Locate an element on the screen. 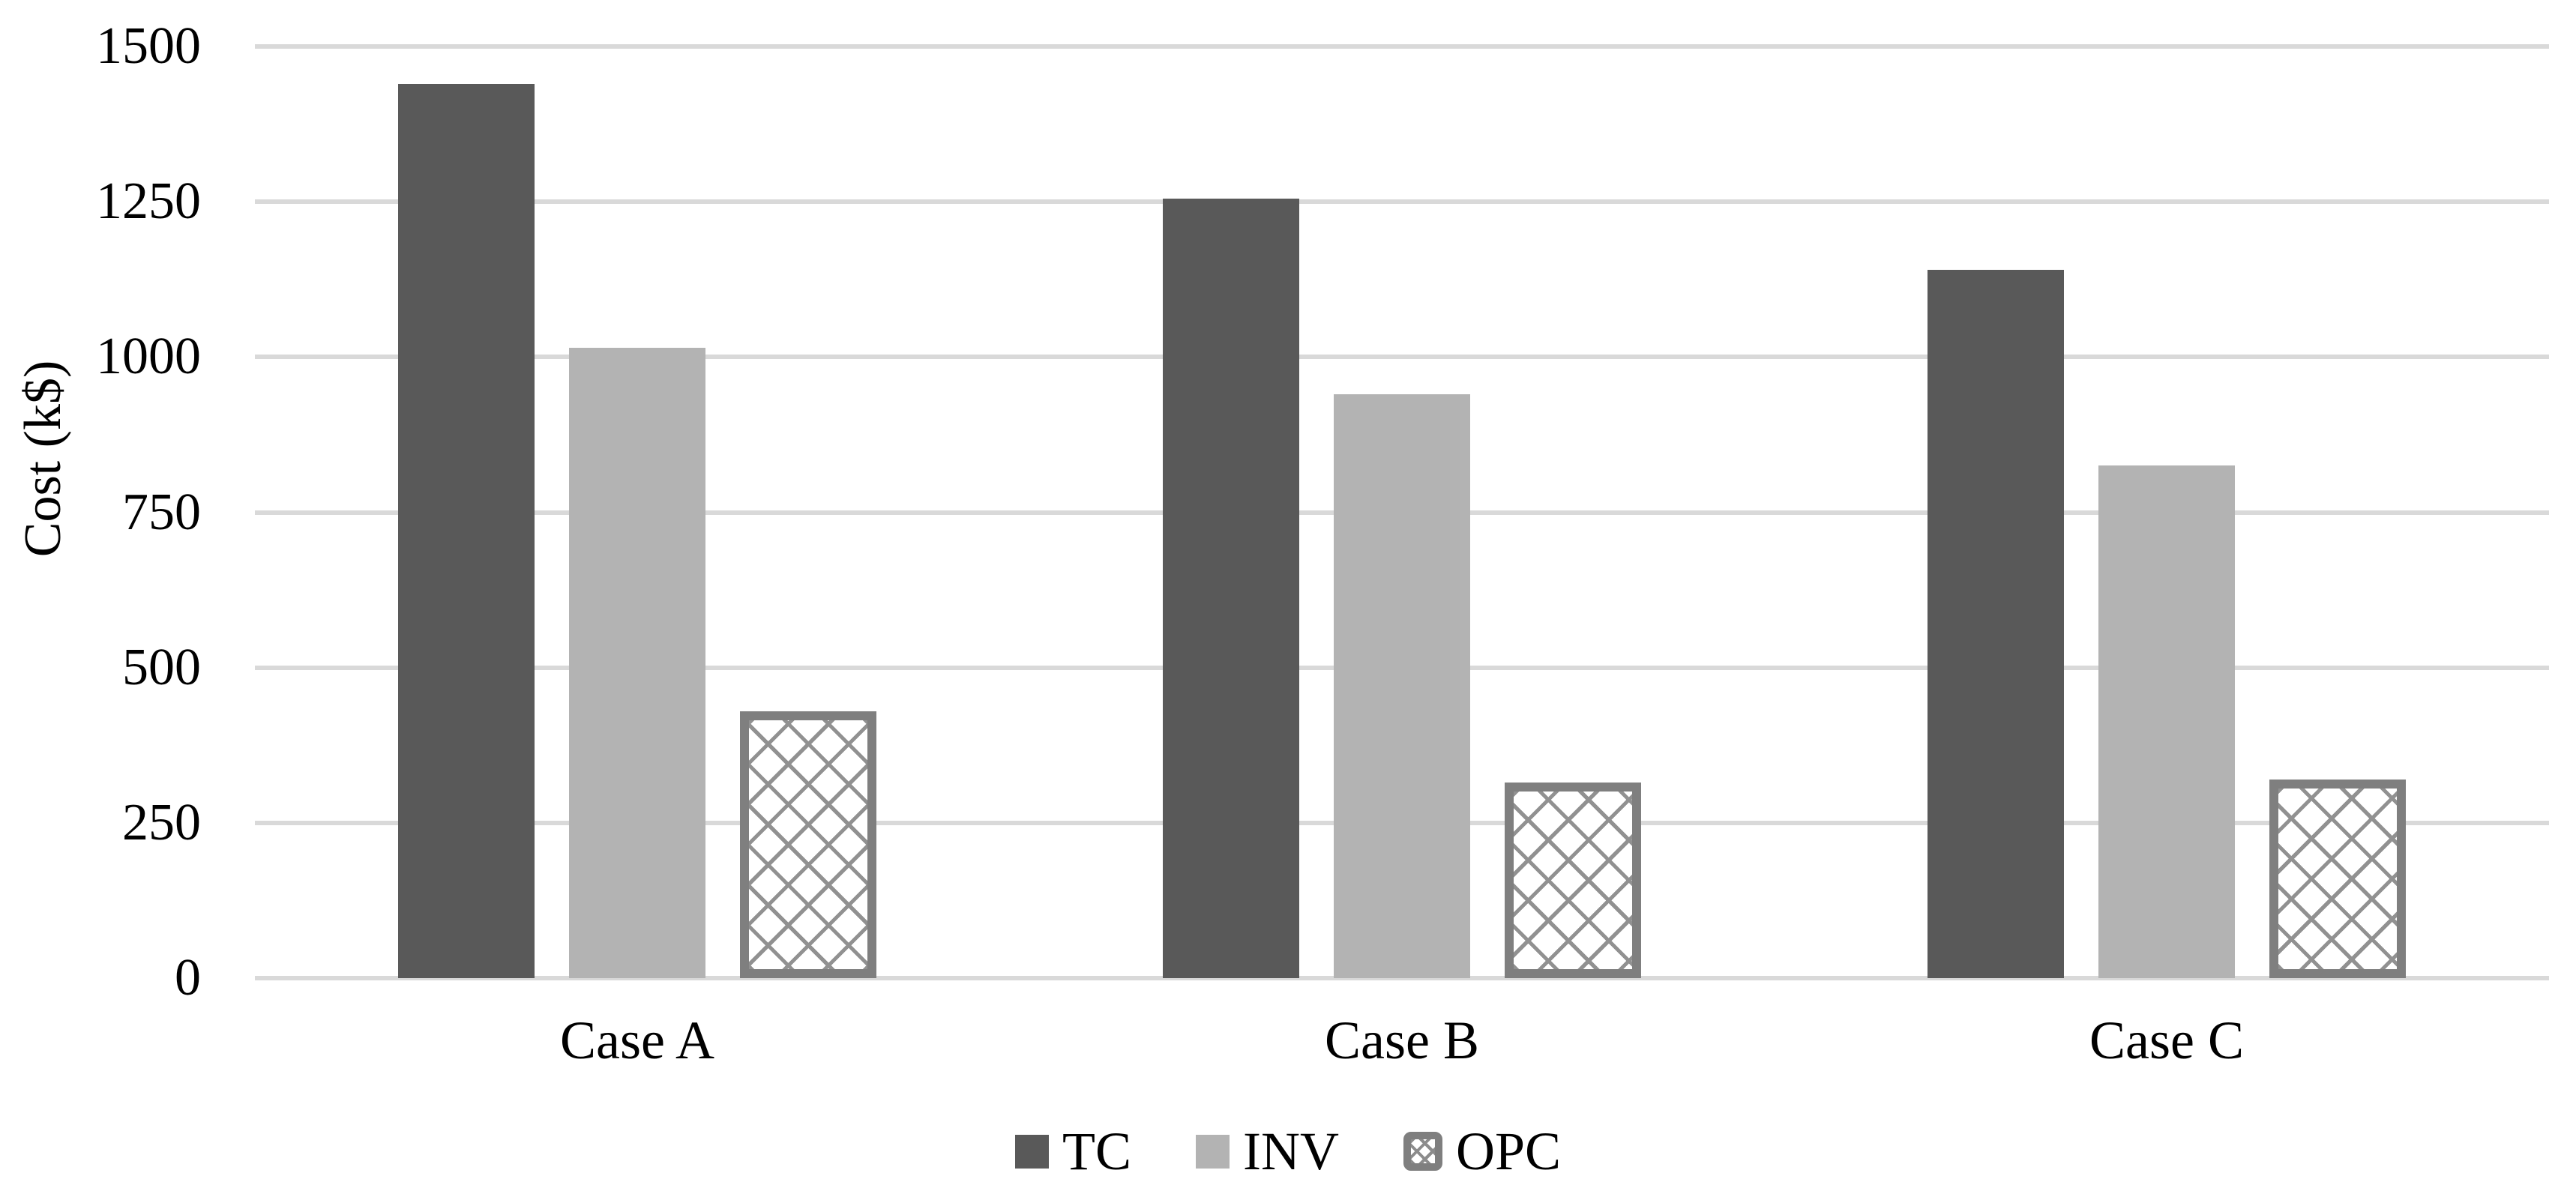  legend-item-tc: TC is located at coordinates (1072, 1151).